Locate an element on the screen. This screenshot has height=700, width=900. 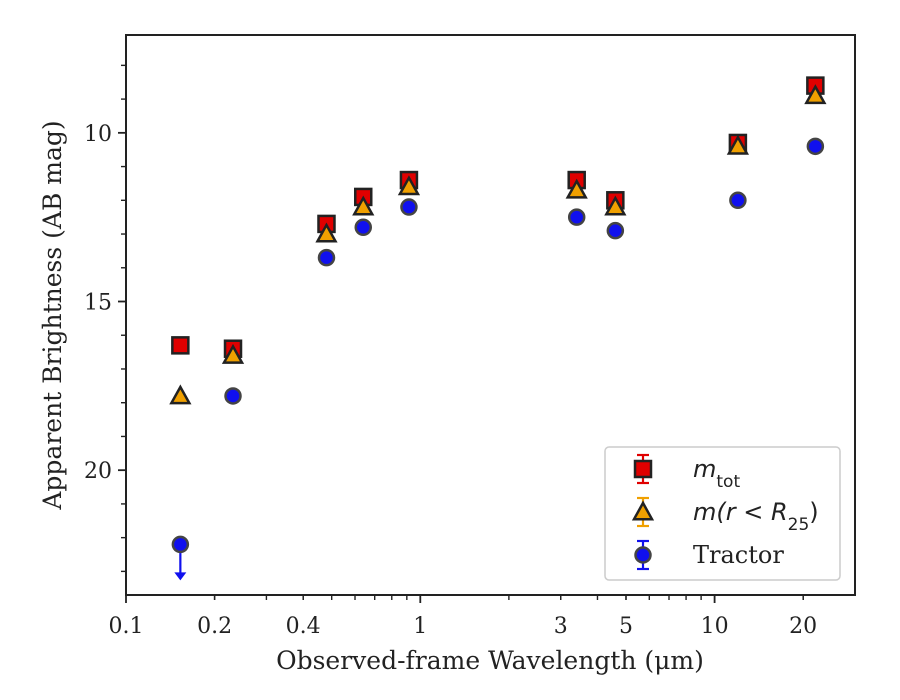
x-tick-label: 5 is located at coordinates (626, 626).